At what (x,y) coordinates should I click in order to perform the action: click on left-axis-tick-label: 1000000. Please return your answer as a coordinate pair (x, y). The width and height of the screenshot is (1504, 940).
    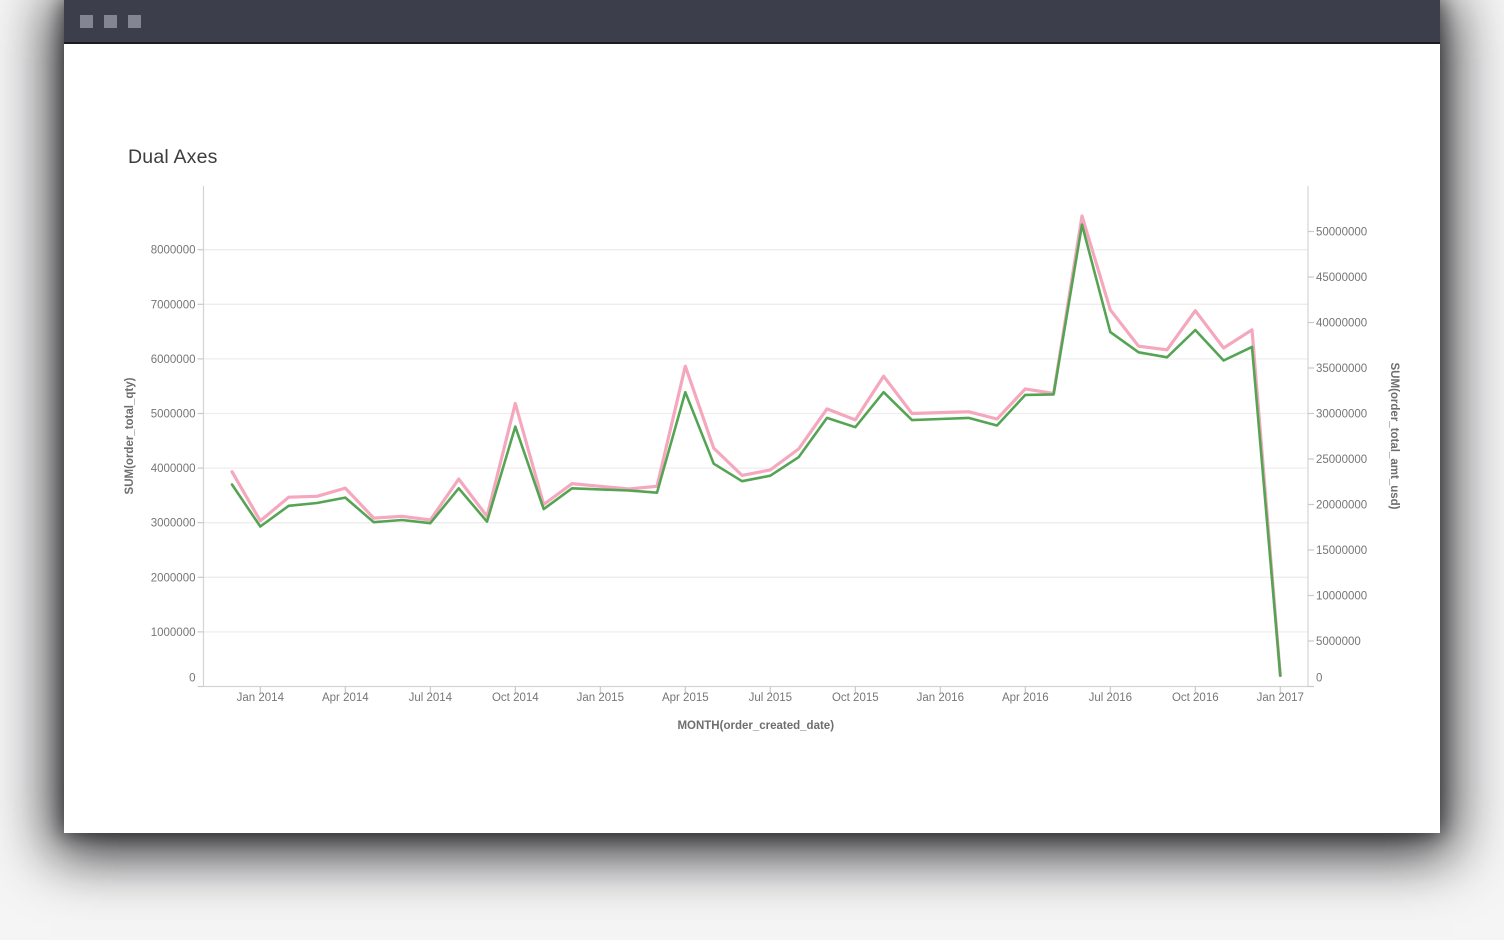
    Looking at the image, I should click on (173, 633).